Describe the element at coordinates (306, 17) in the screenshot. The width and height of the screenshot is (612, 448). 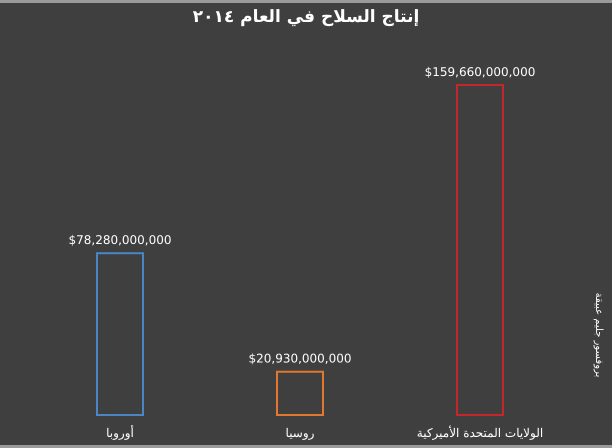
I see `chart-title: إنتاج السلاح في العام ٢٠١٤` at that location.